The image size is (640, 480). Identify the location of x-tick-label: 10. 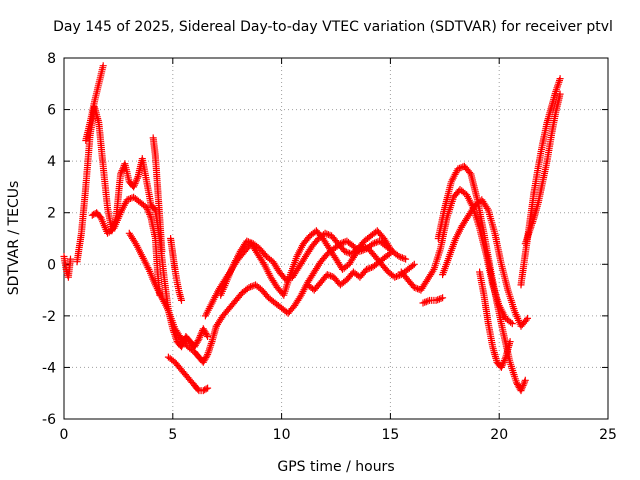
(282, 435).